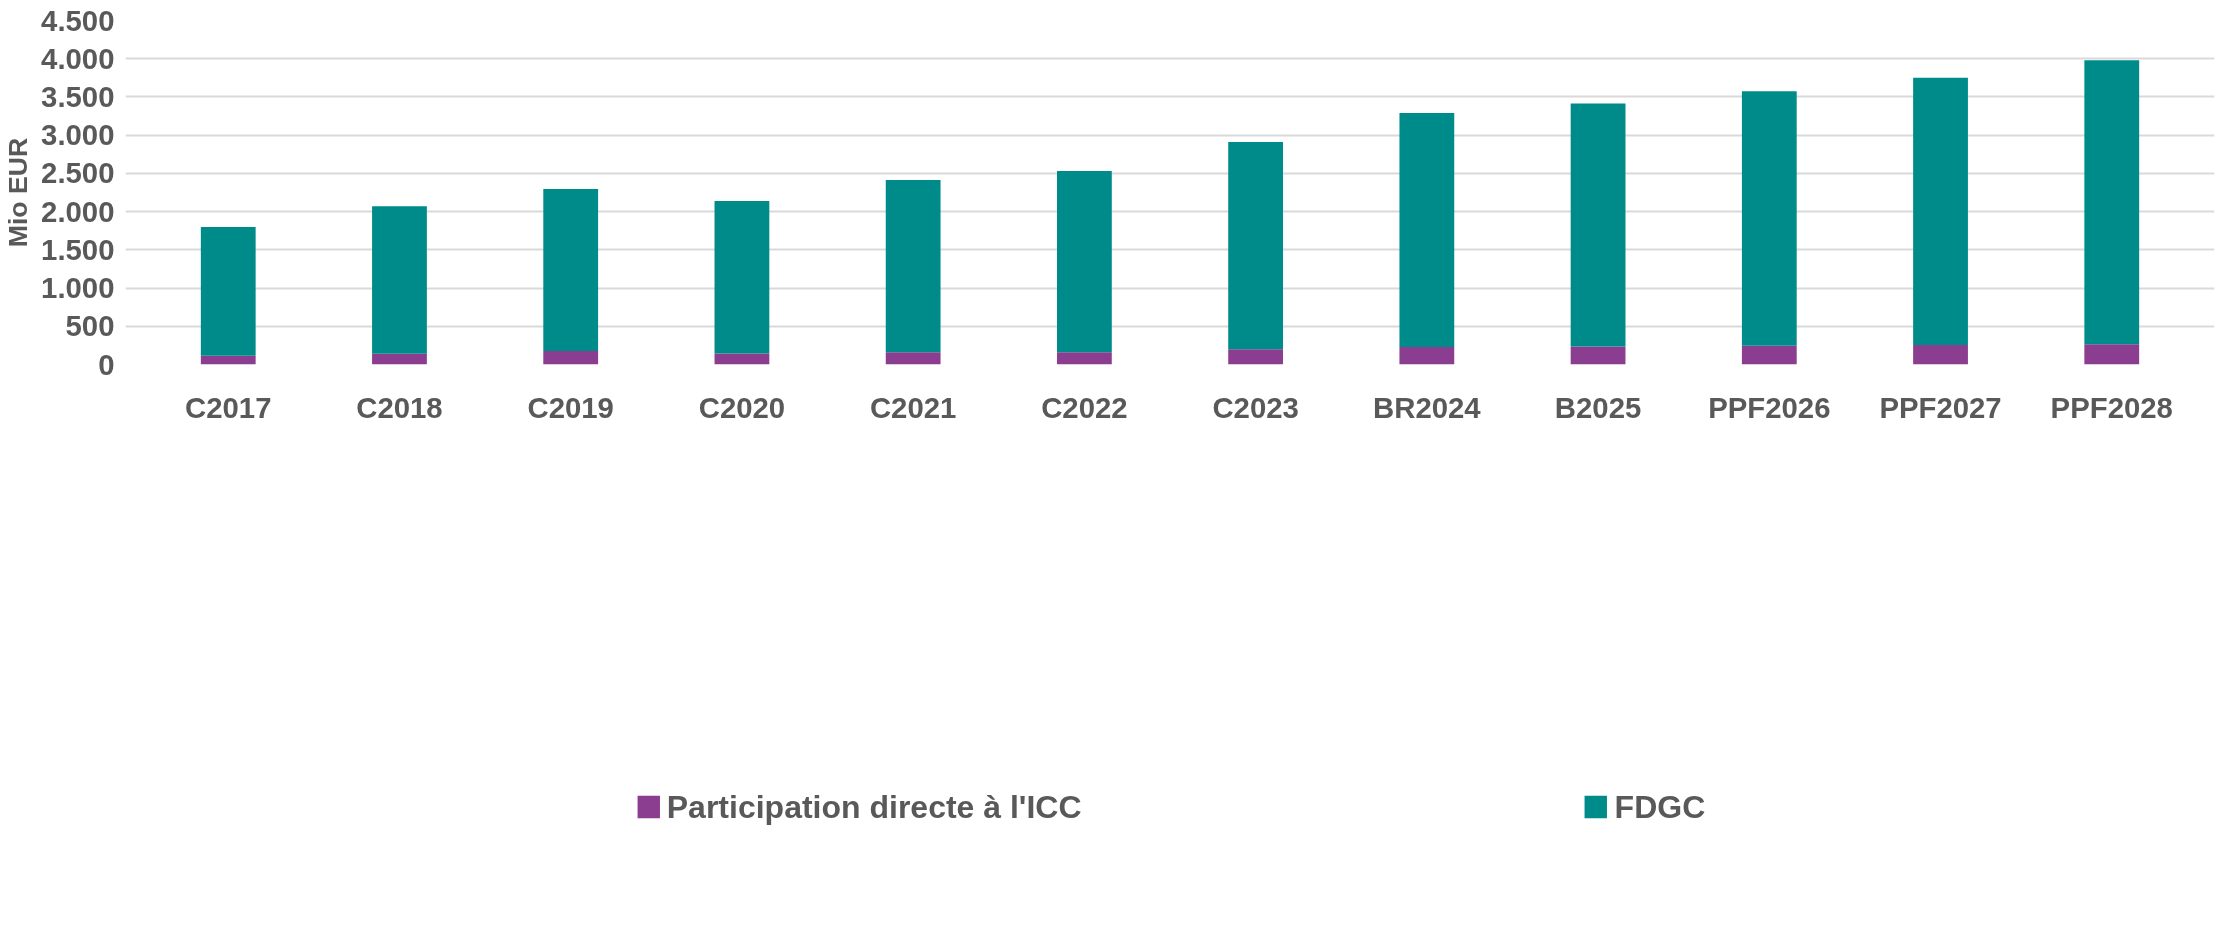 The width and height of the screenshot is (2234, 946). What do you see at coordinates (2111, 407) in the screenshot?
I see `x-tick-label: PPF2028` at bounding box center [2111, 407].